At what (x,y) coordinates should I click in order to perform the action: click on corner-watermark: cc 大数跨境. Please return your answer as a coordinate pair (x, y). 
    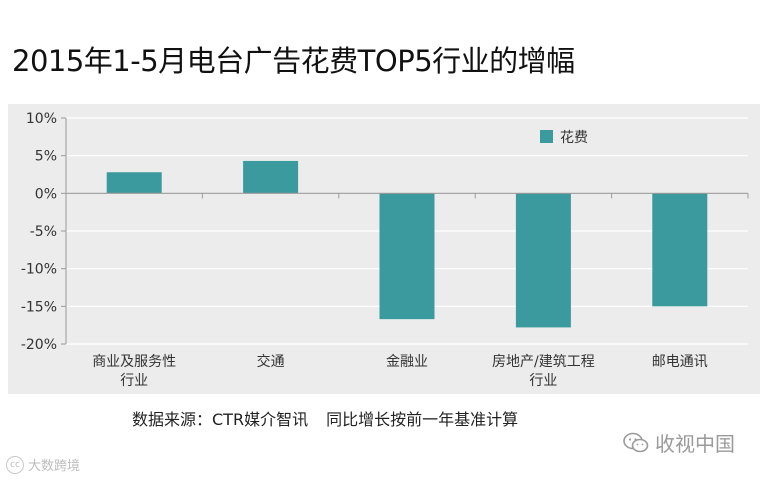
    Looking at the image, I should click on (43, 464).